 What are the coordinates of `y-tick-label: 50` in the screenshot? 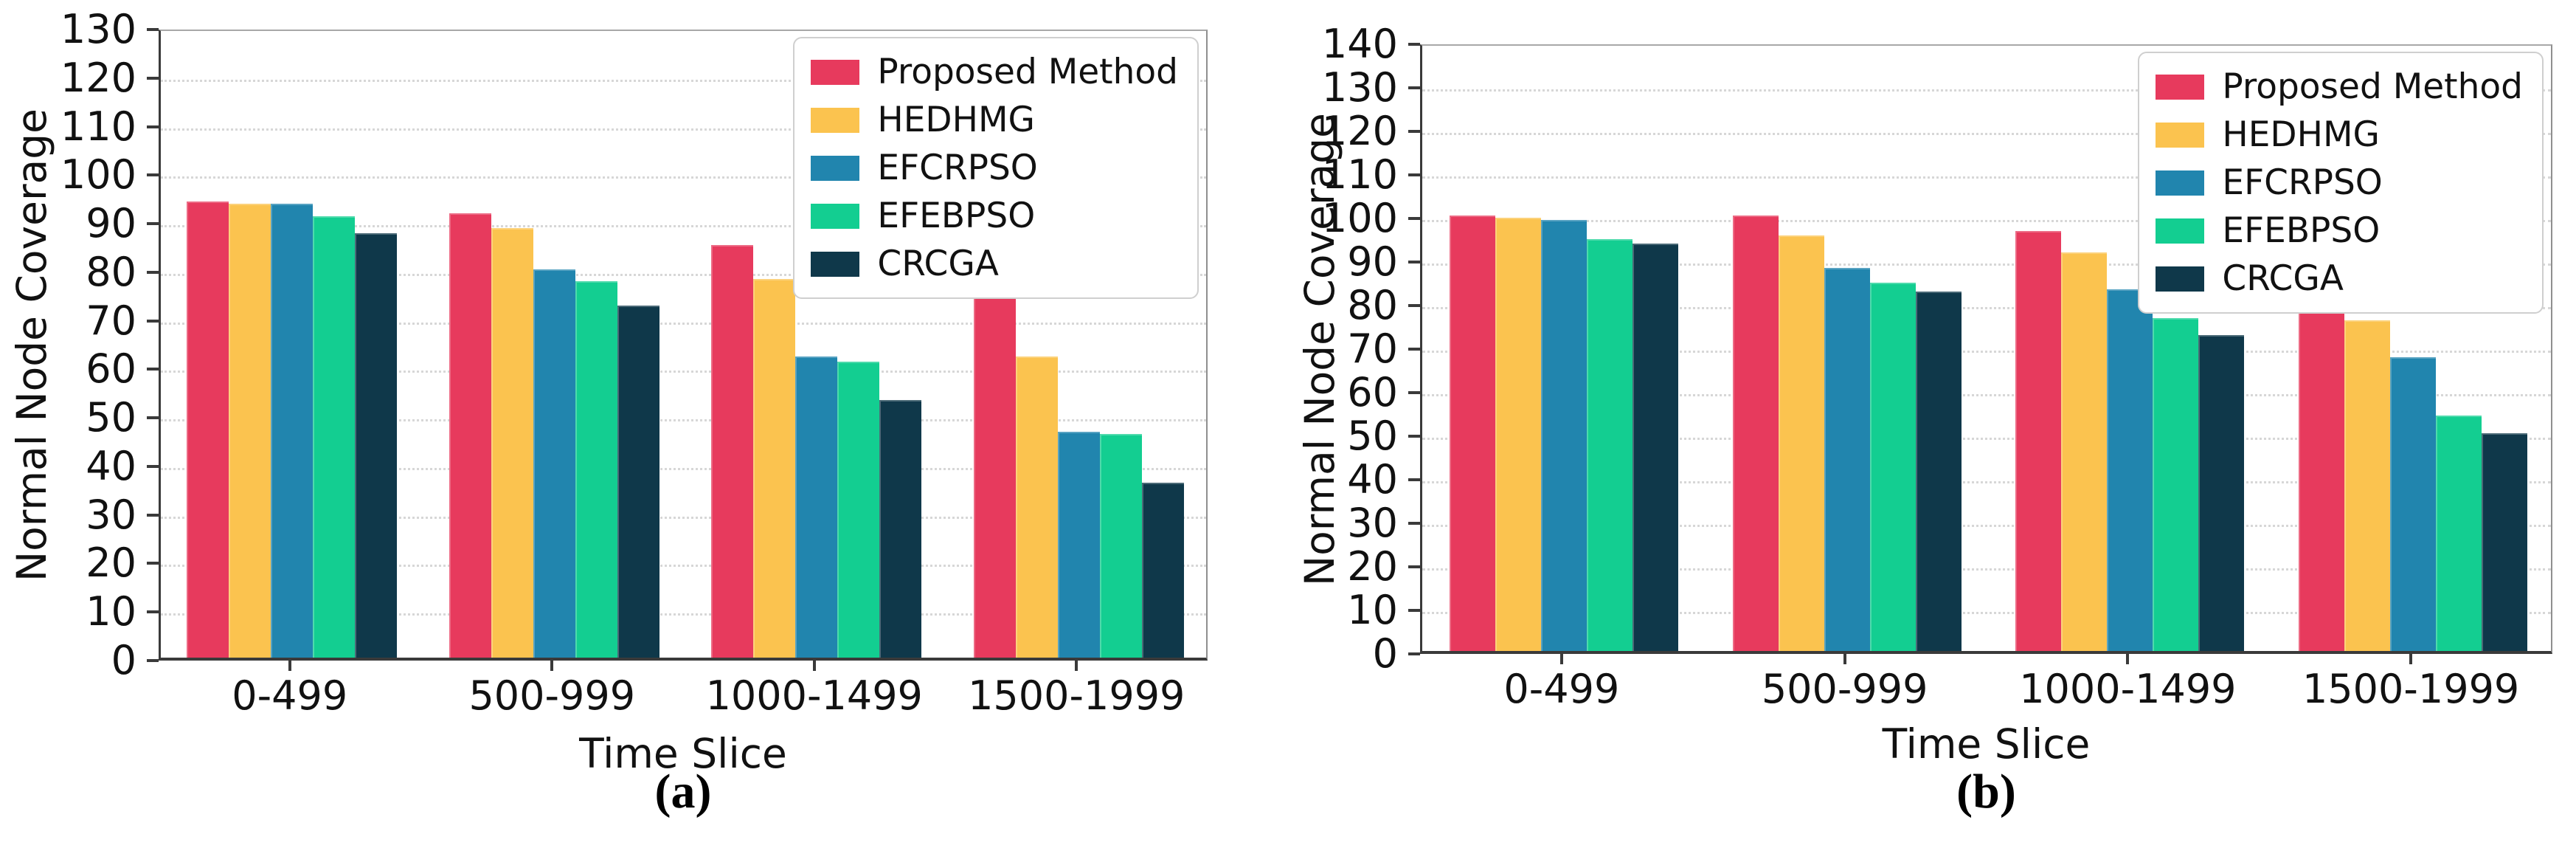 It's located at (111, 418).